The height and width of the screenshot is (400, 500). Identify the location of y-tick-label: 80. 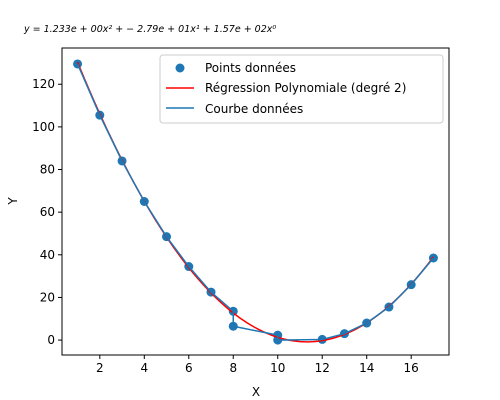
(47, 170).